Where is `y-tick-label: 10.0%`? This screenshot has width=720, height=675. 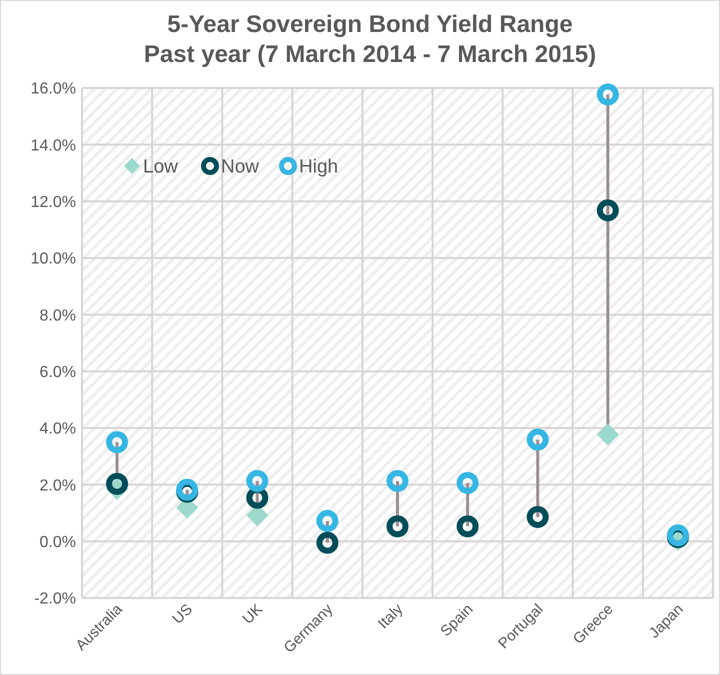
y-tick-label: 10.0% is located at coordinates (53, 259).